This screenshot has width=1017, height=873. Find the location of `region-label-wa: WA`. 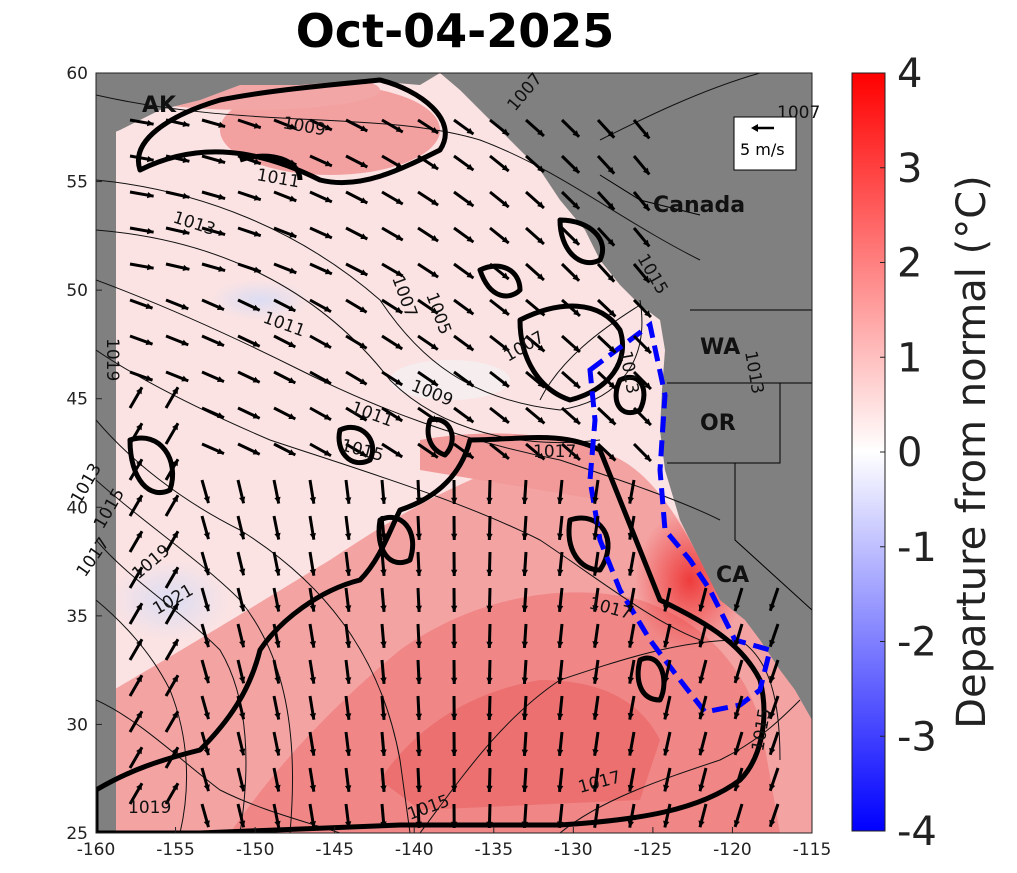

region-label-wa: WA is located at coordinates (720, 347).